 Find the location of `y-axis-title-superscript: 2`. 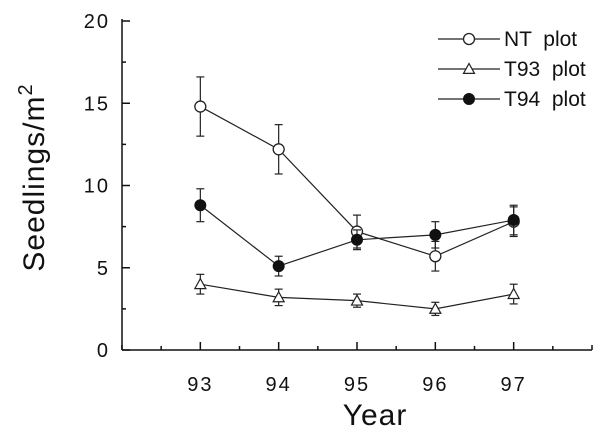

y-axis-title-superscript: 2 is located at coordinates (26, 89).